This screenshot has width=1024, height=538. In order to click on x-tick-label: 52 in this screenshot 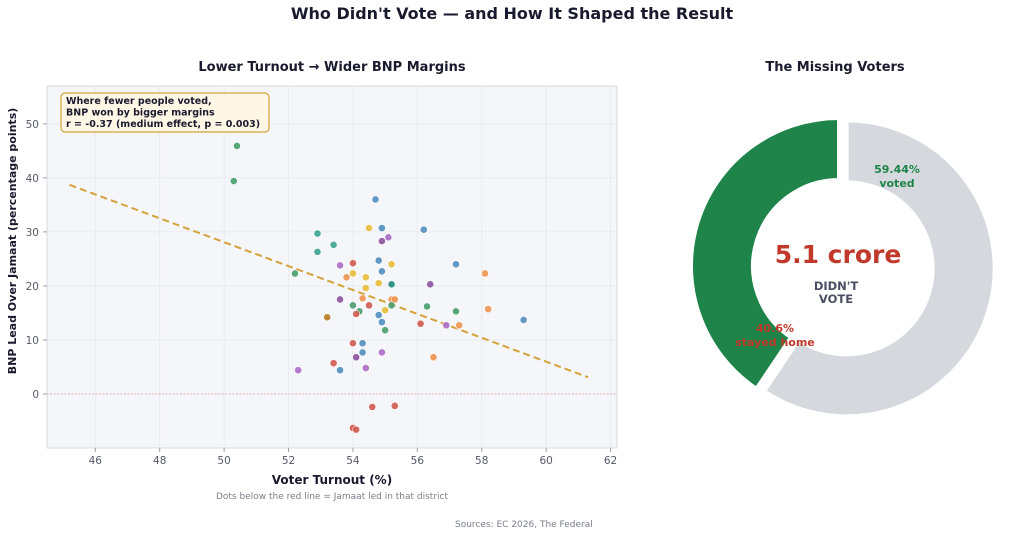, I will do `click(288, 461)`.